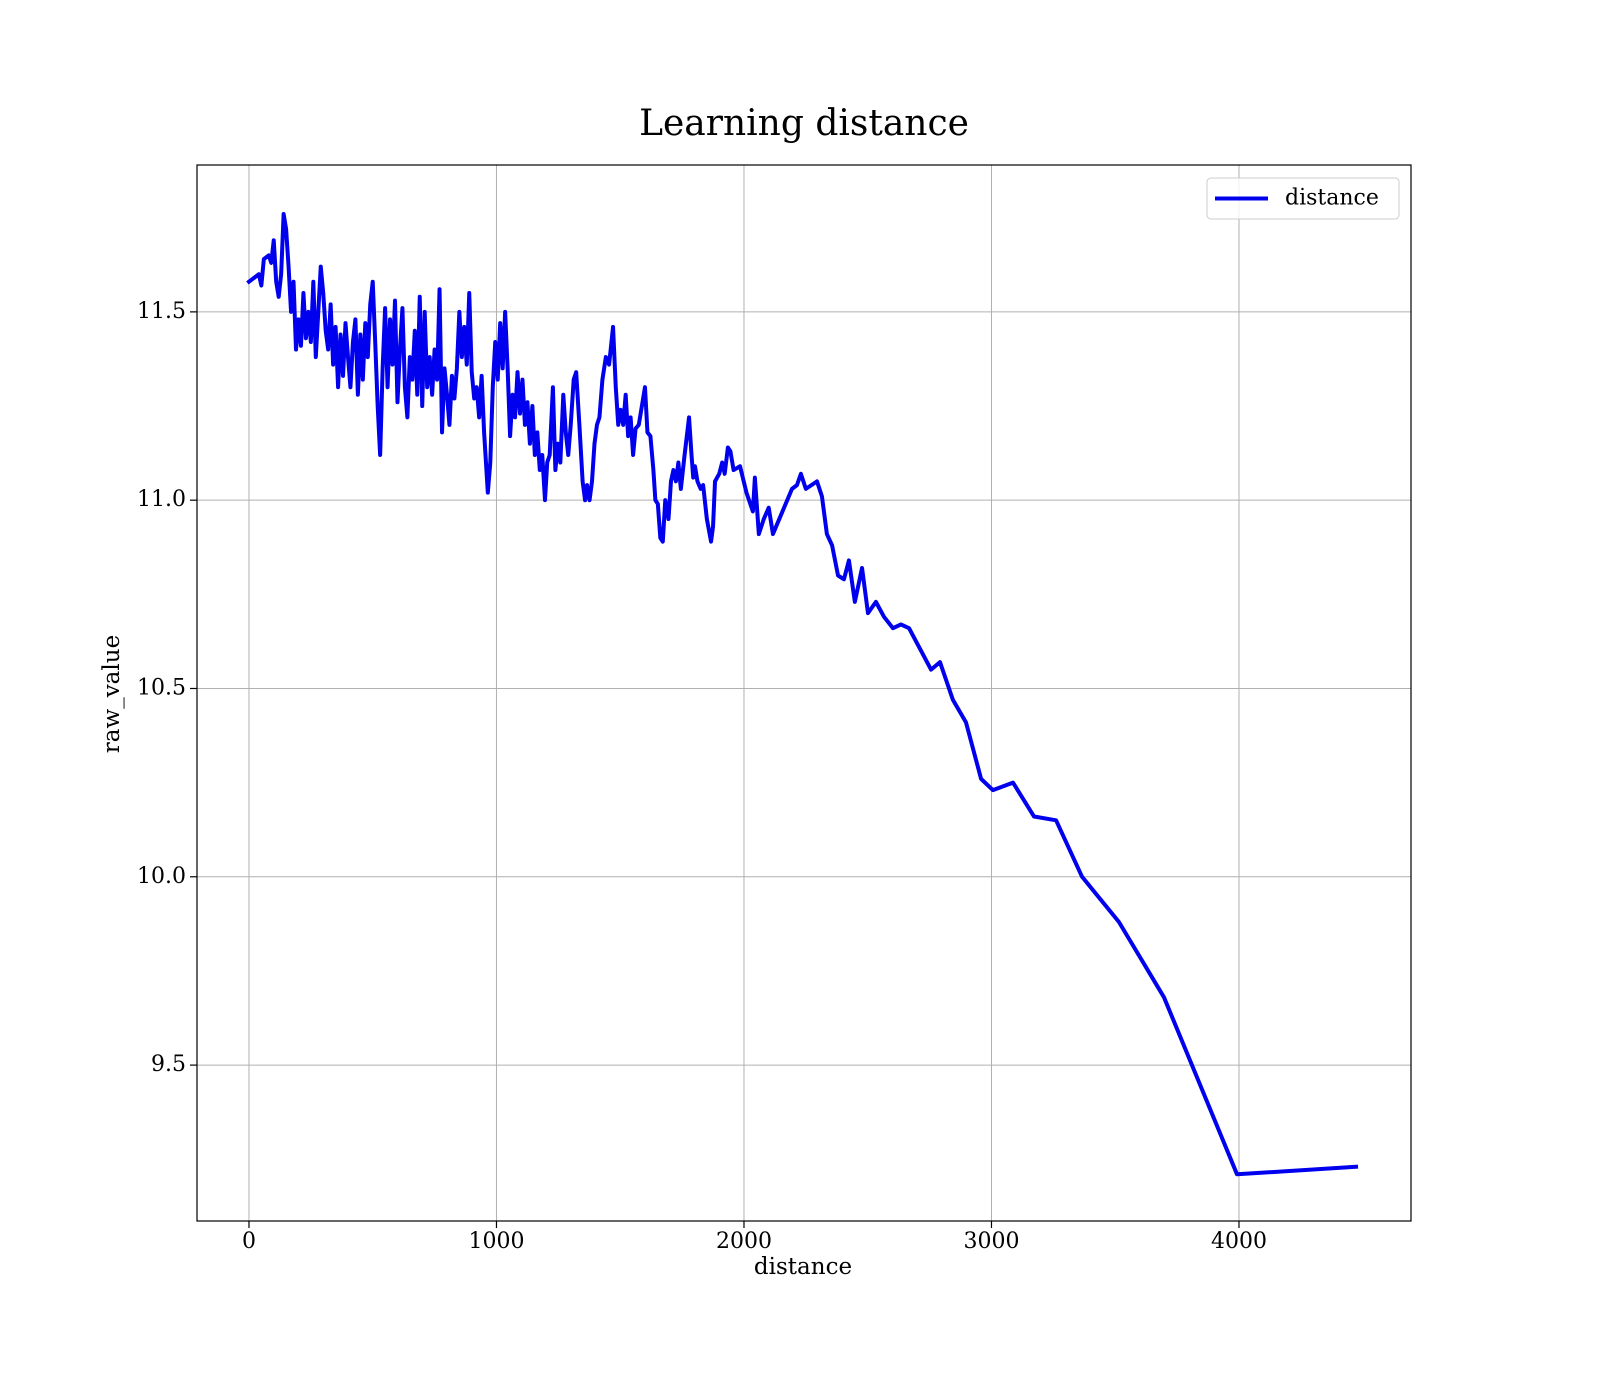  What do you see at coordinates (161, 311) in the screenshot?
I see `y-tick-label: 11.5` at bounding box center [161, 311].